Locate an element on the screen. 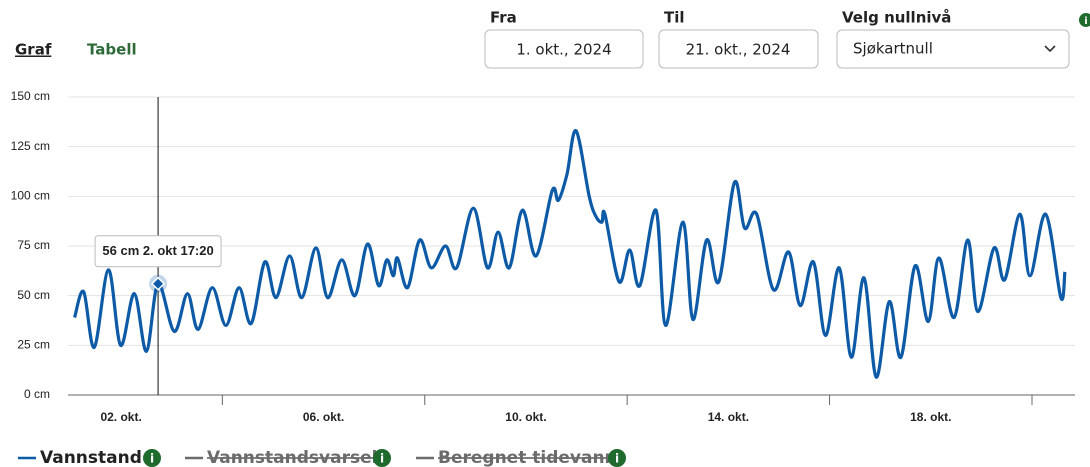 Image resolution: width=1090 pixels, height=467 pixels. tooltip-text: 56 cm 2. okt 17:20 is located at coordinates (157, 250).